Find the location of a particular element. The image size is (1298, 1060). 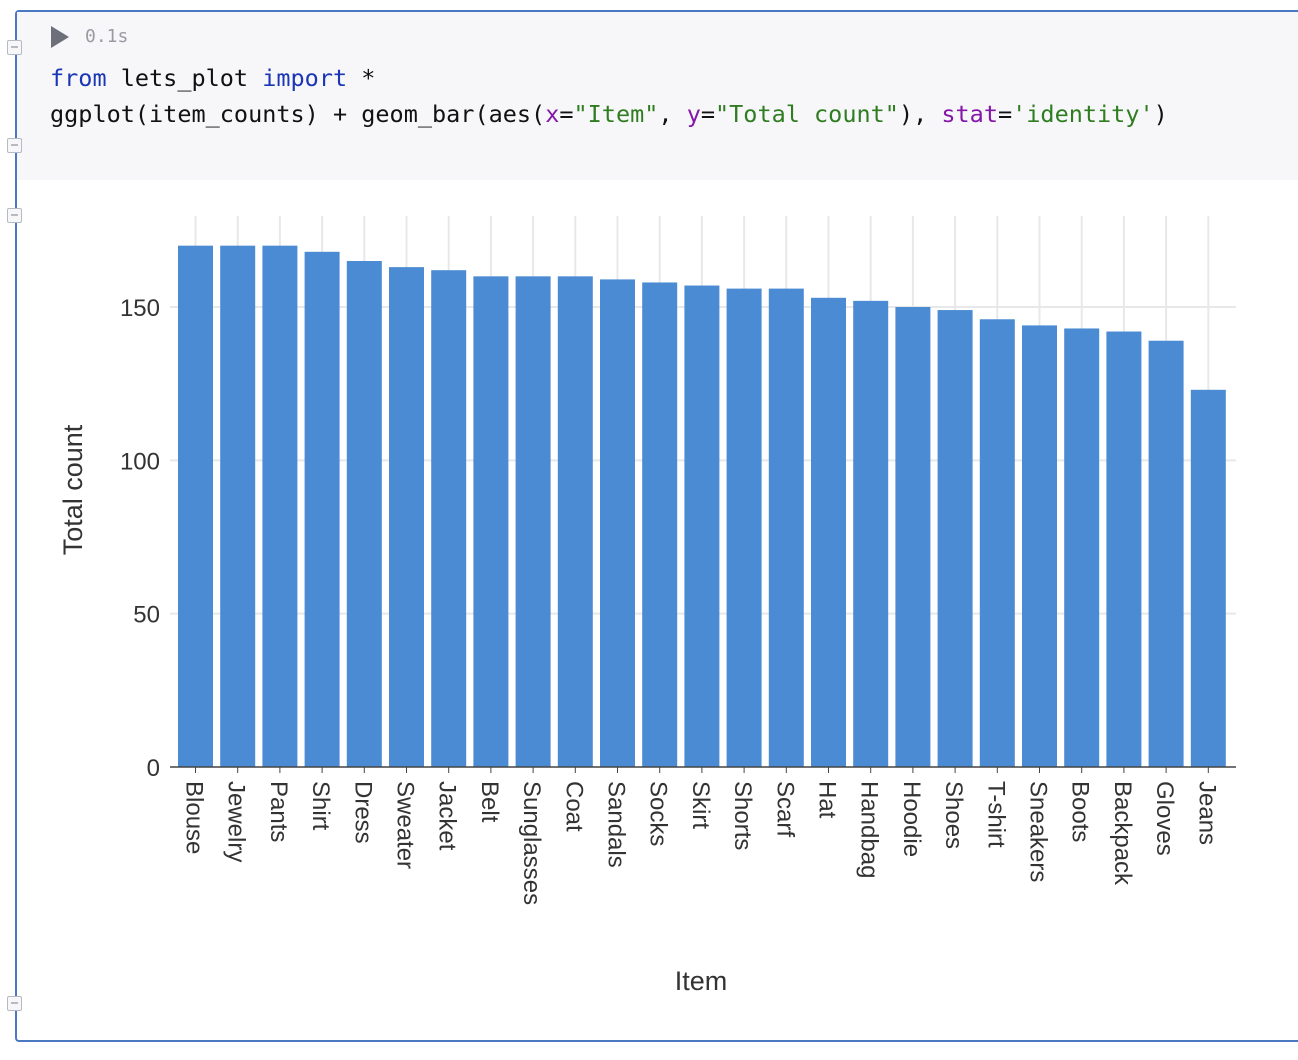

y-tick-label: 150 is located at coordinates (140, 308).